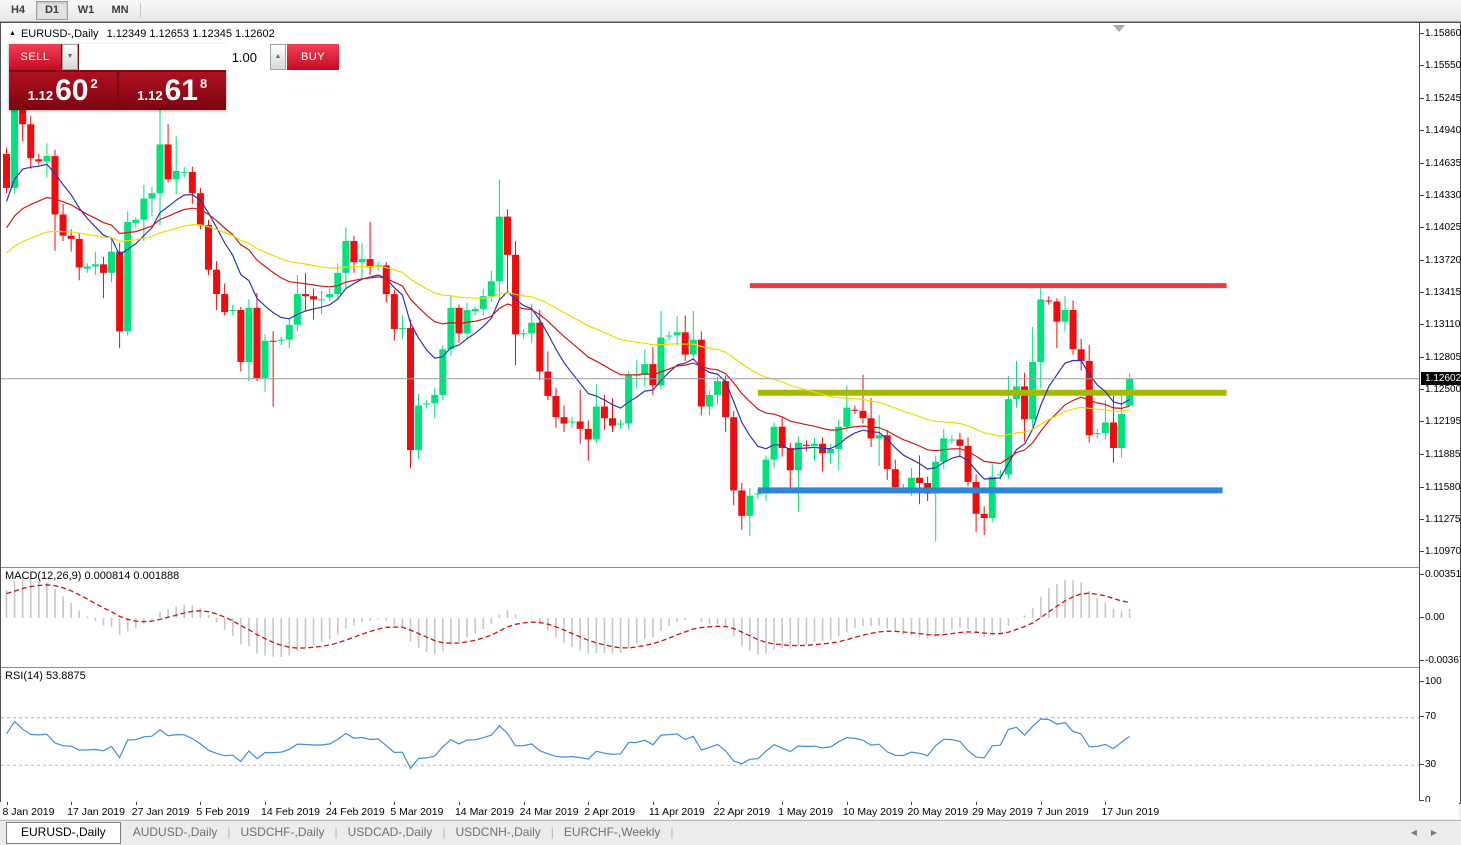 This screenshot has height=845, width=1461. Describe the element at coordinates (676, 812) in the screenshot. I see `date-tick-label: 11 Apr 2019` at that location.